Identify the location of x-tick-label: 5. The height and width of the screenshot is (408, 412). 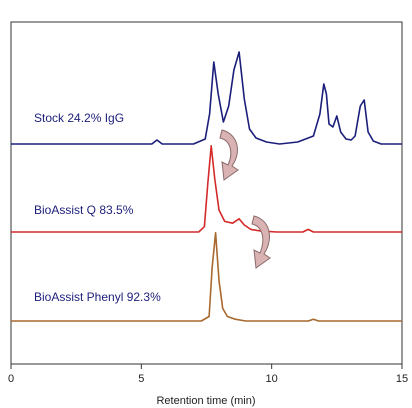
(141, 379).